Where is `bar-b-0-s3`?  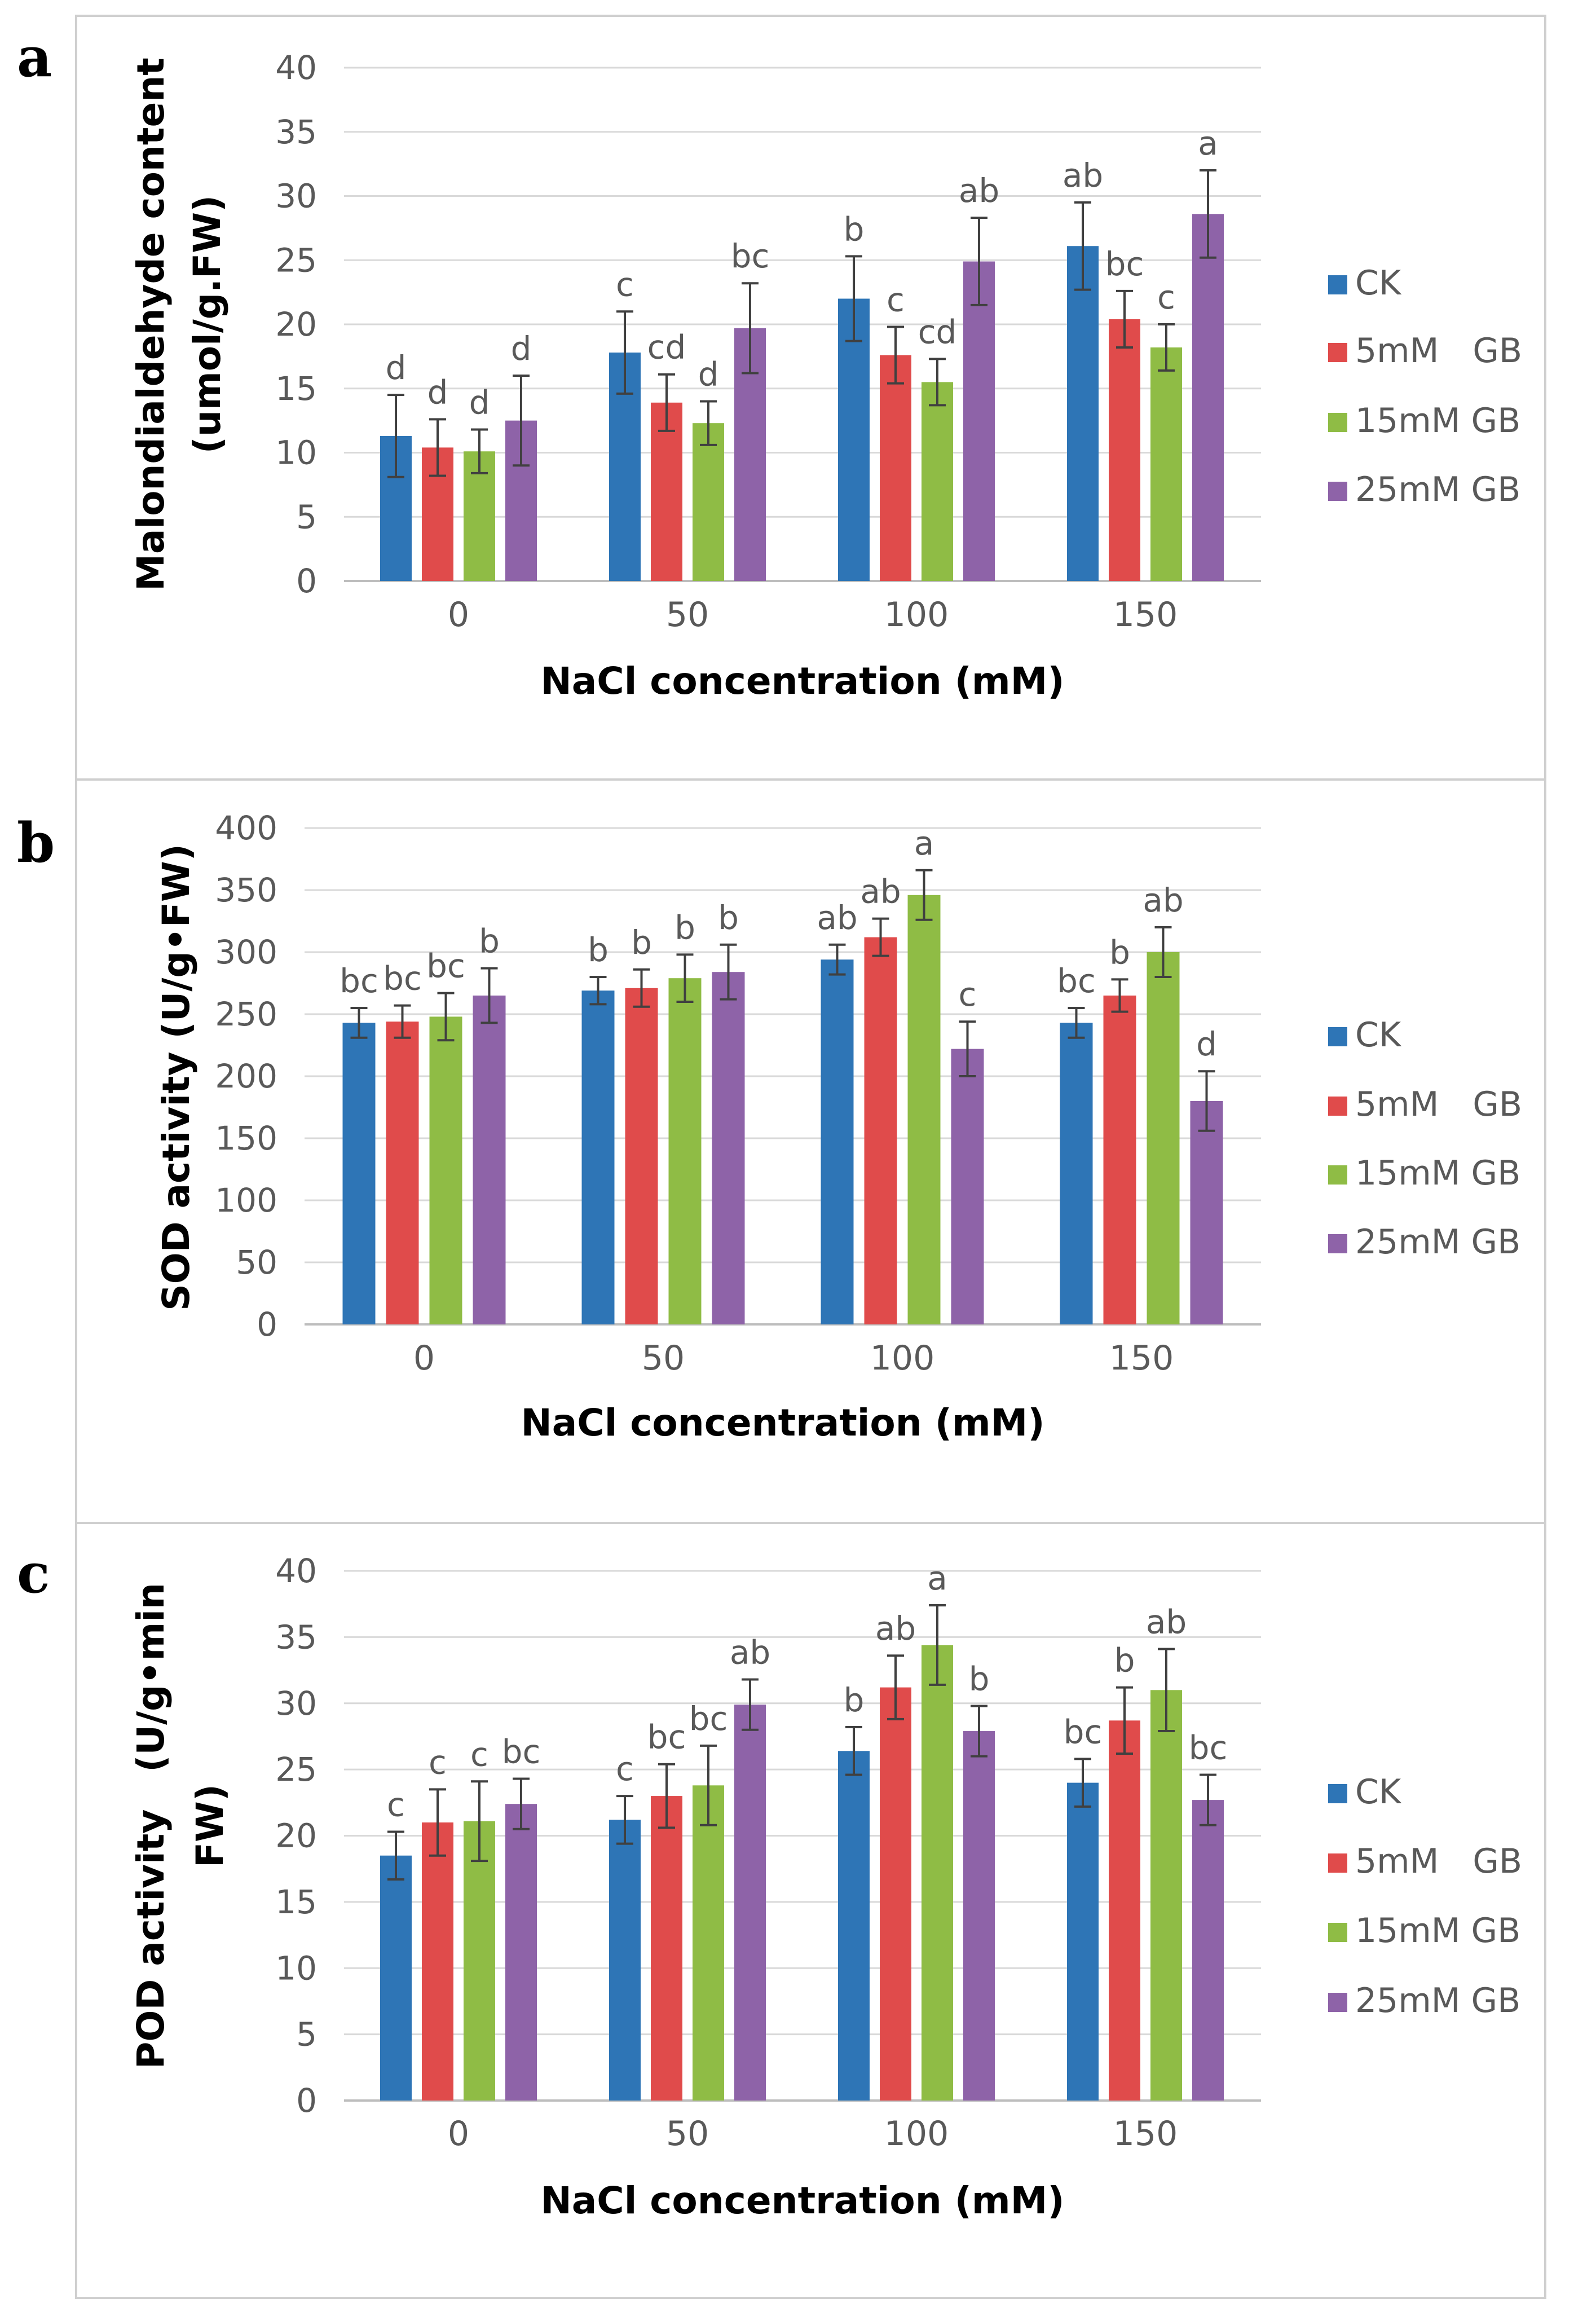 bar-b-0-s3 is located at coordinates (489, 1160).